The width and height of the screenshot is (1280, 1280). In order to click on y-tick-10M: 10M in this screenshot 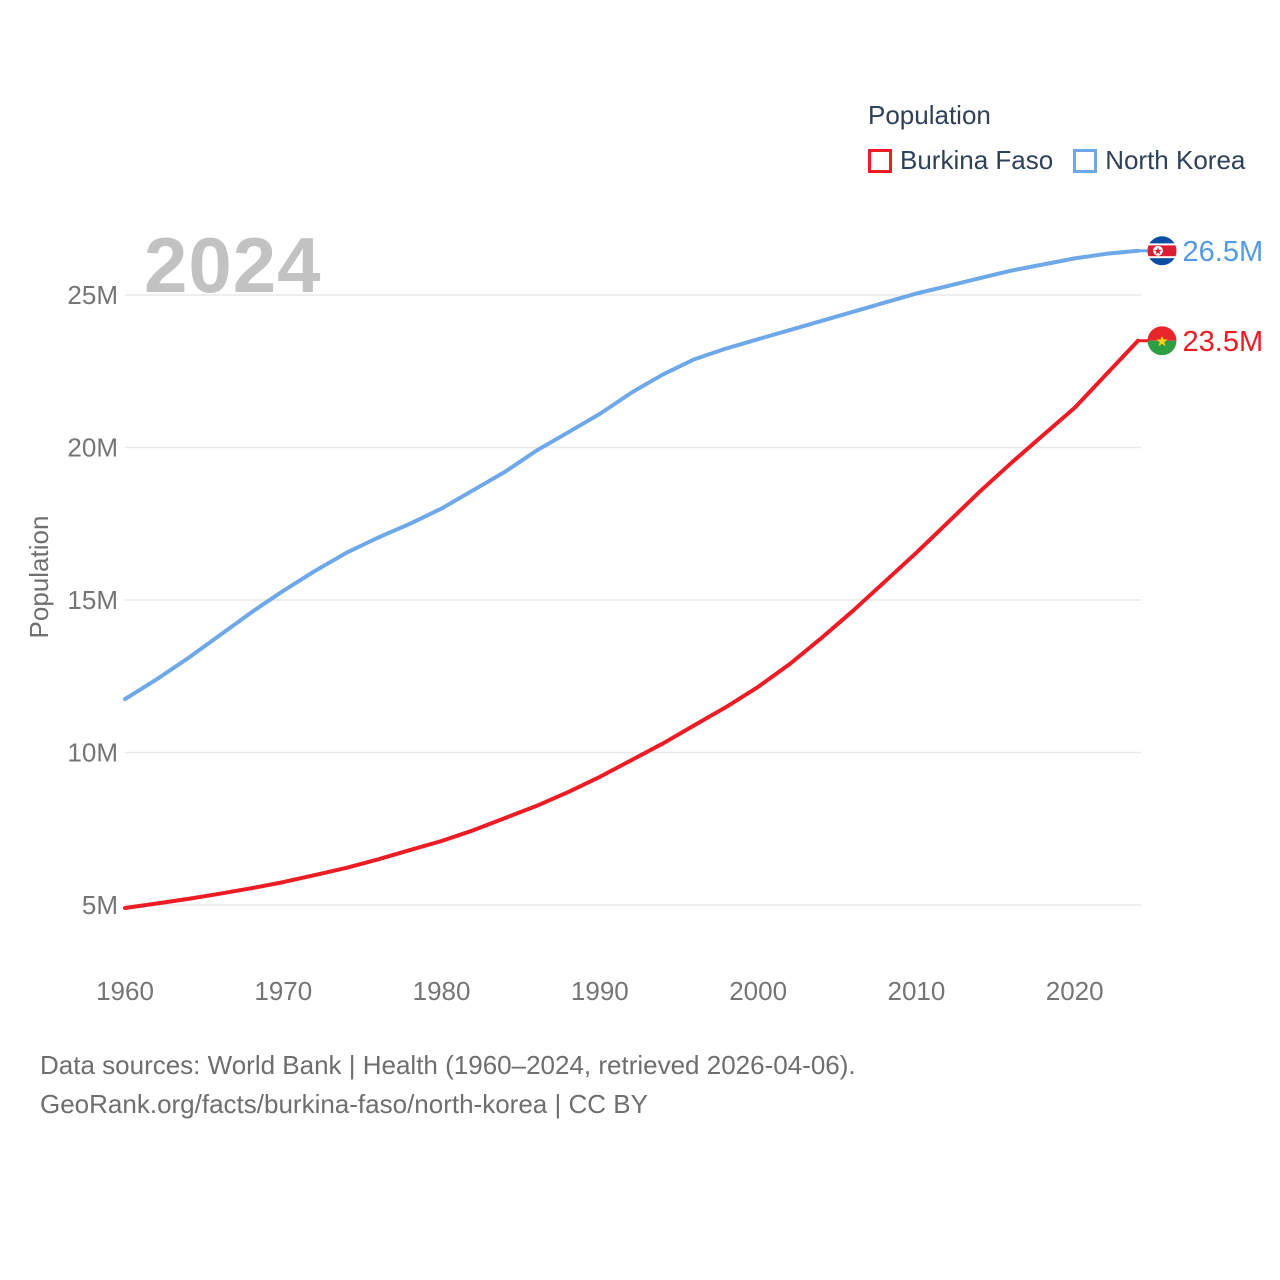, I will do `click(92, 753)`.